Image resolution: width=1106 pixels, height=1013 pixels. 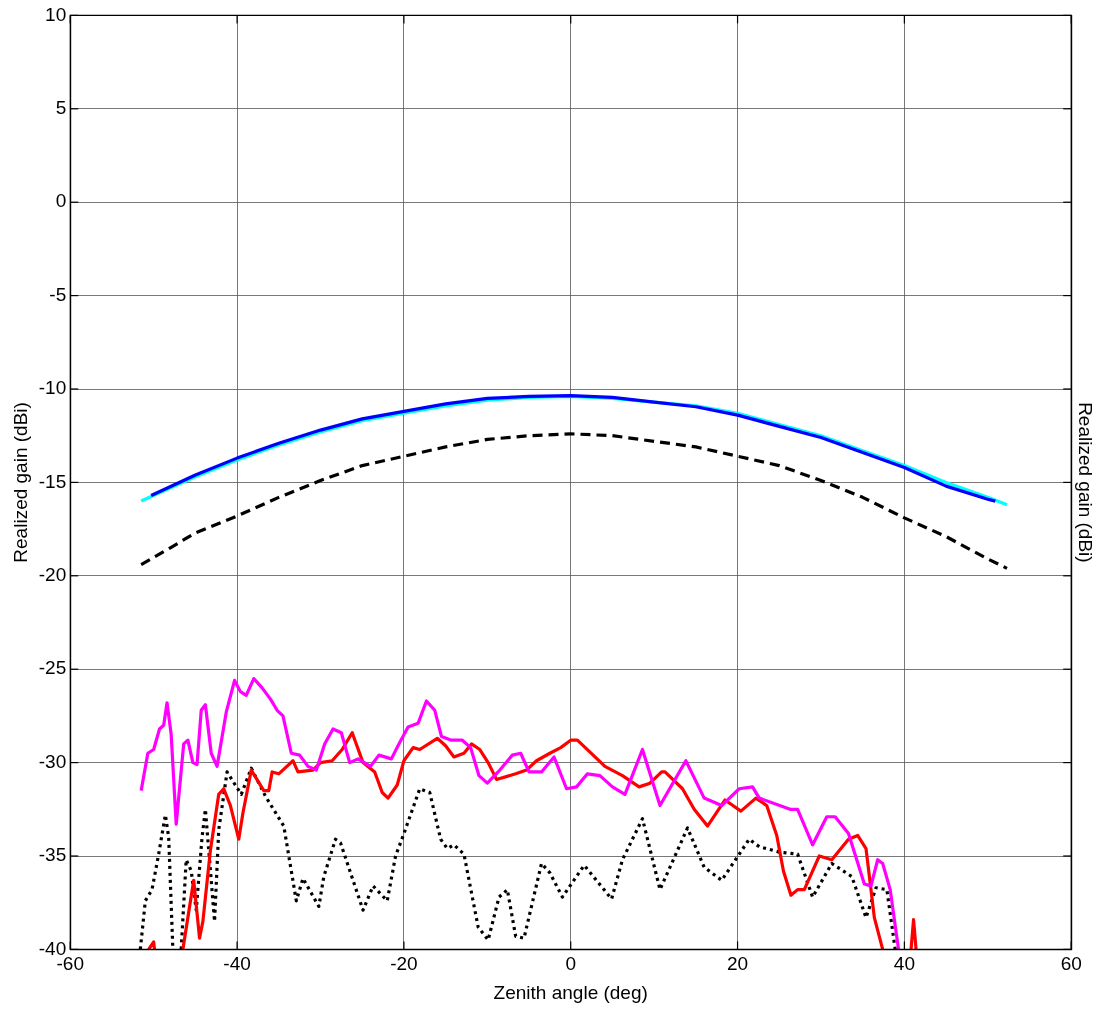 I want to click on x-tick-label: -40, so click(x=237, y=964).